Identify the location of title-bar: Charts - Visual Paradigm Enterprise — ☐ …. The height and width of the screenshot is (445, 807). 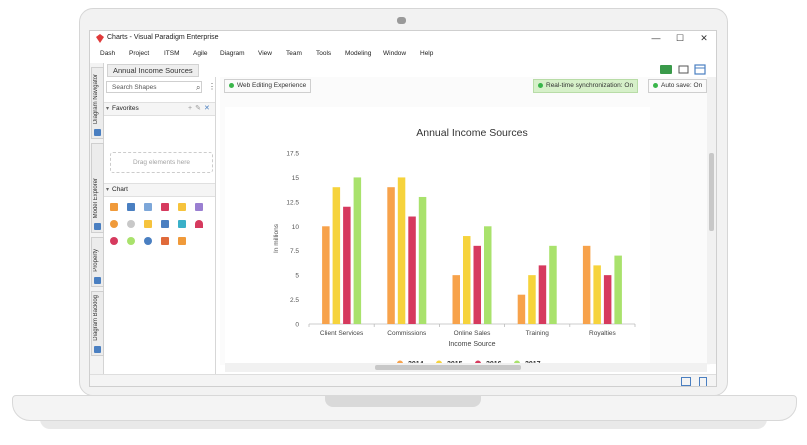
(403, 39).